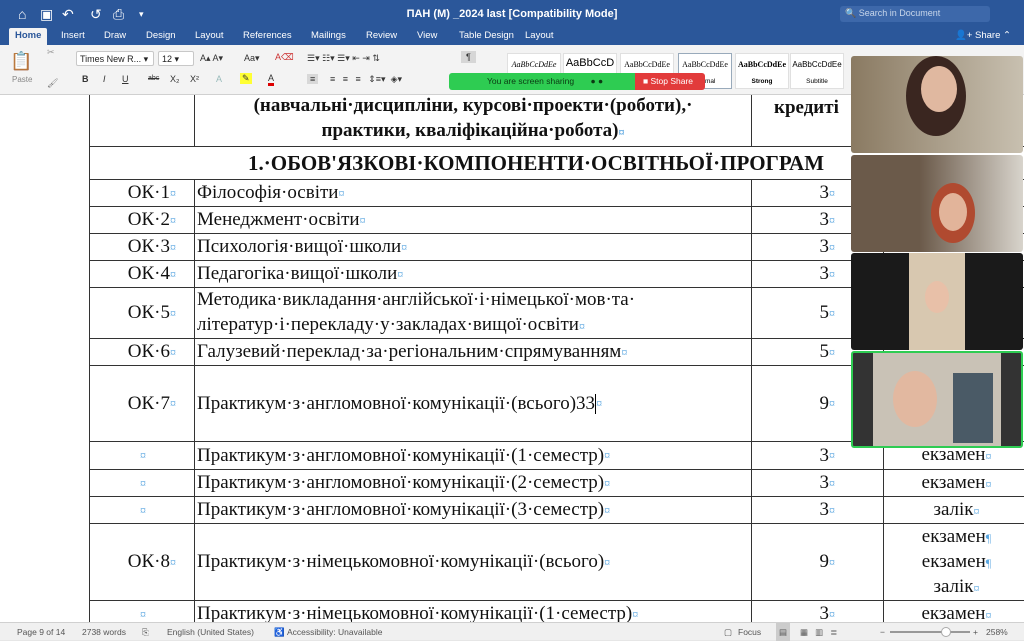 The image size is (1024, 641). I want to click on screen-share-indicator: You are screen sharing ● ●, so click(542, 81).